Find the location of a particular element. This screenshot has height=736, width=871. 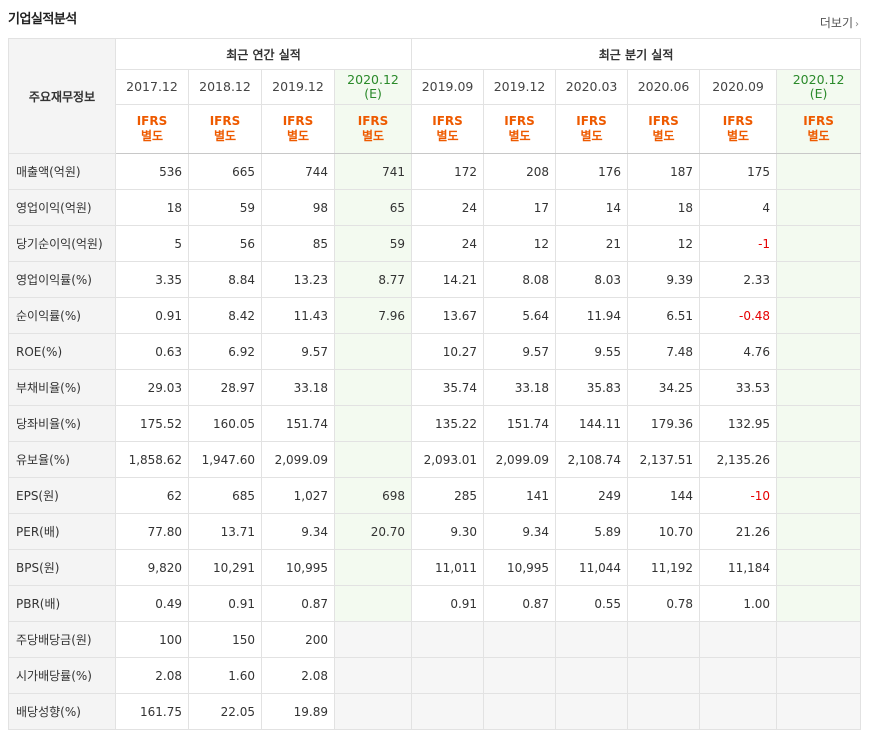

table-cell: 144.11 is located at coordinates (592, 423).